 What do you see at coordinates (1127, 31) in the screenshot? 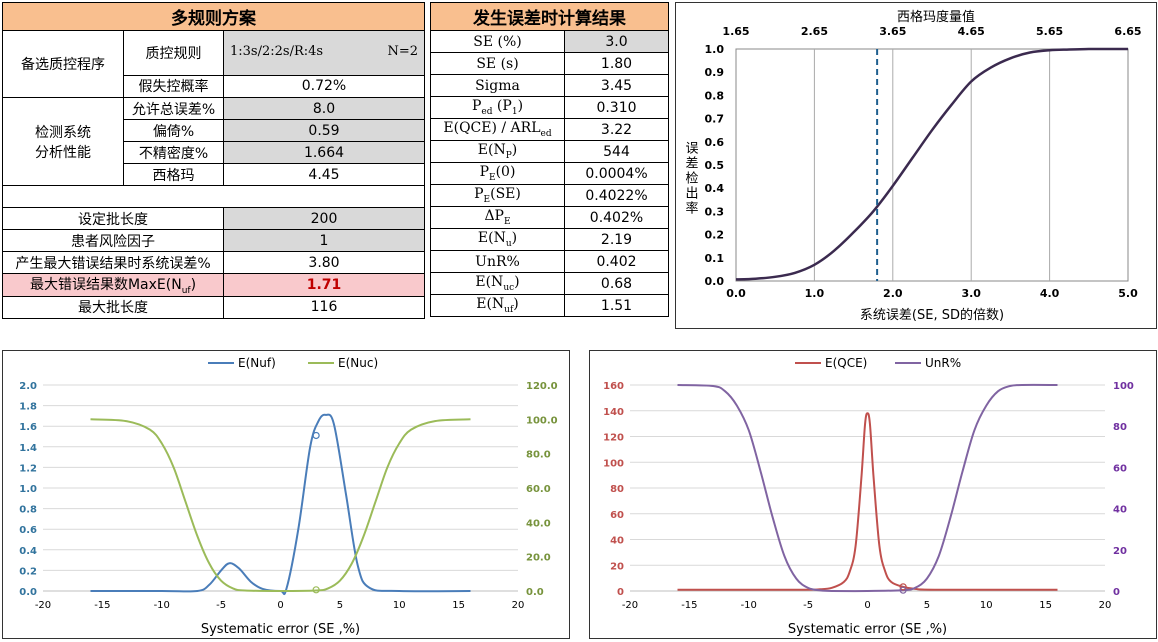
I see `top-tick-label: 6.65` at bounding box center [1127, 31].